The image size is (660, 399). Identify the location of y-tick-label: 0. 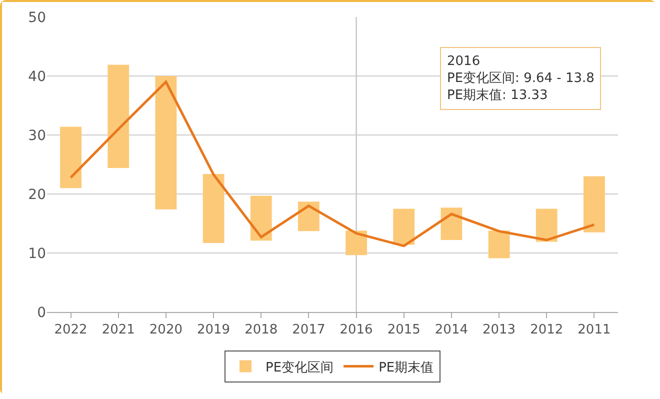
(41, 312).